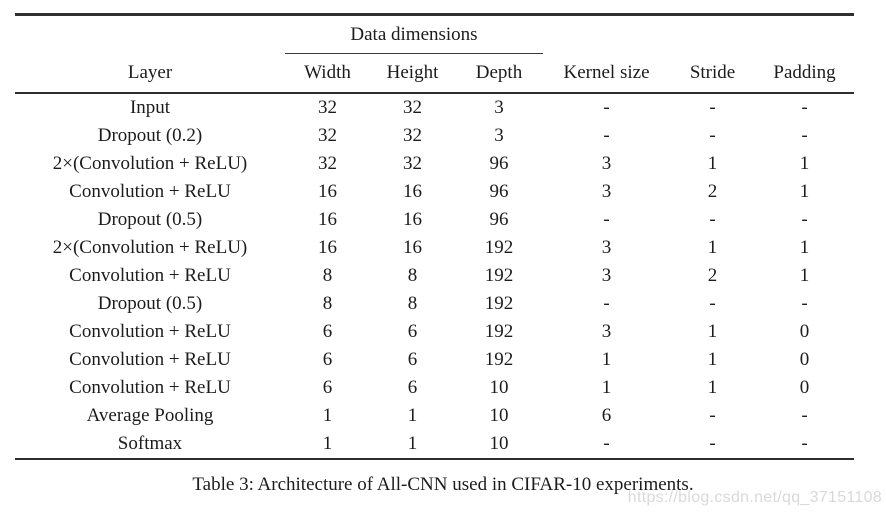 This screenshot has width=886, height=515. Describe the element at coordinates (150, 443) in the screenshot. I see `layer-cell: Softmax` at that location.